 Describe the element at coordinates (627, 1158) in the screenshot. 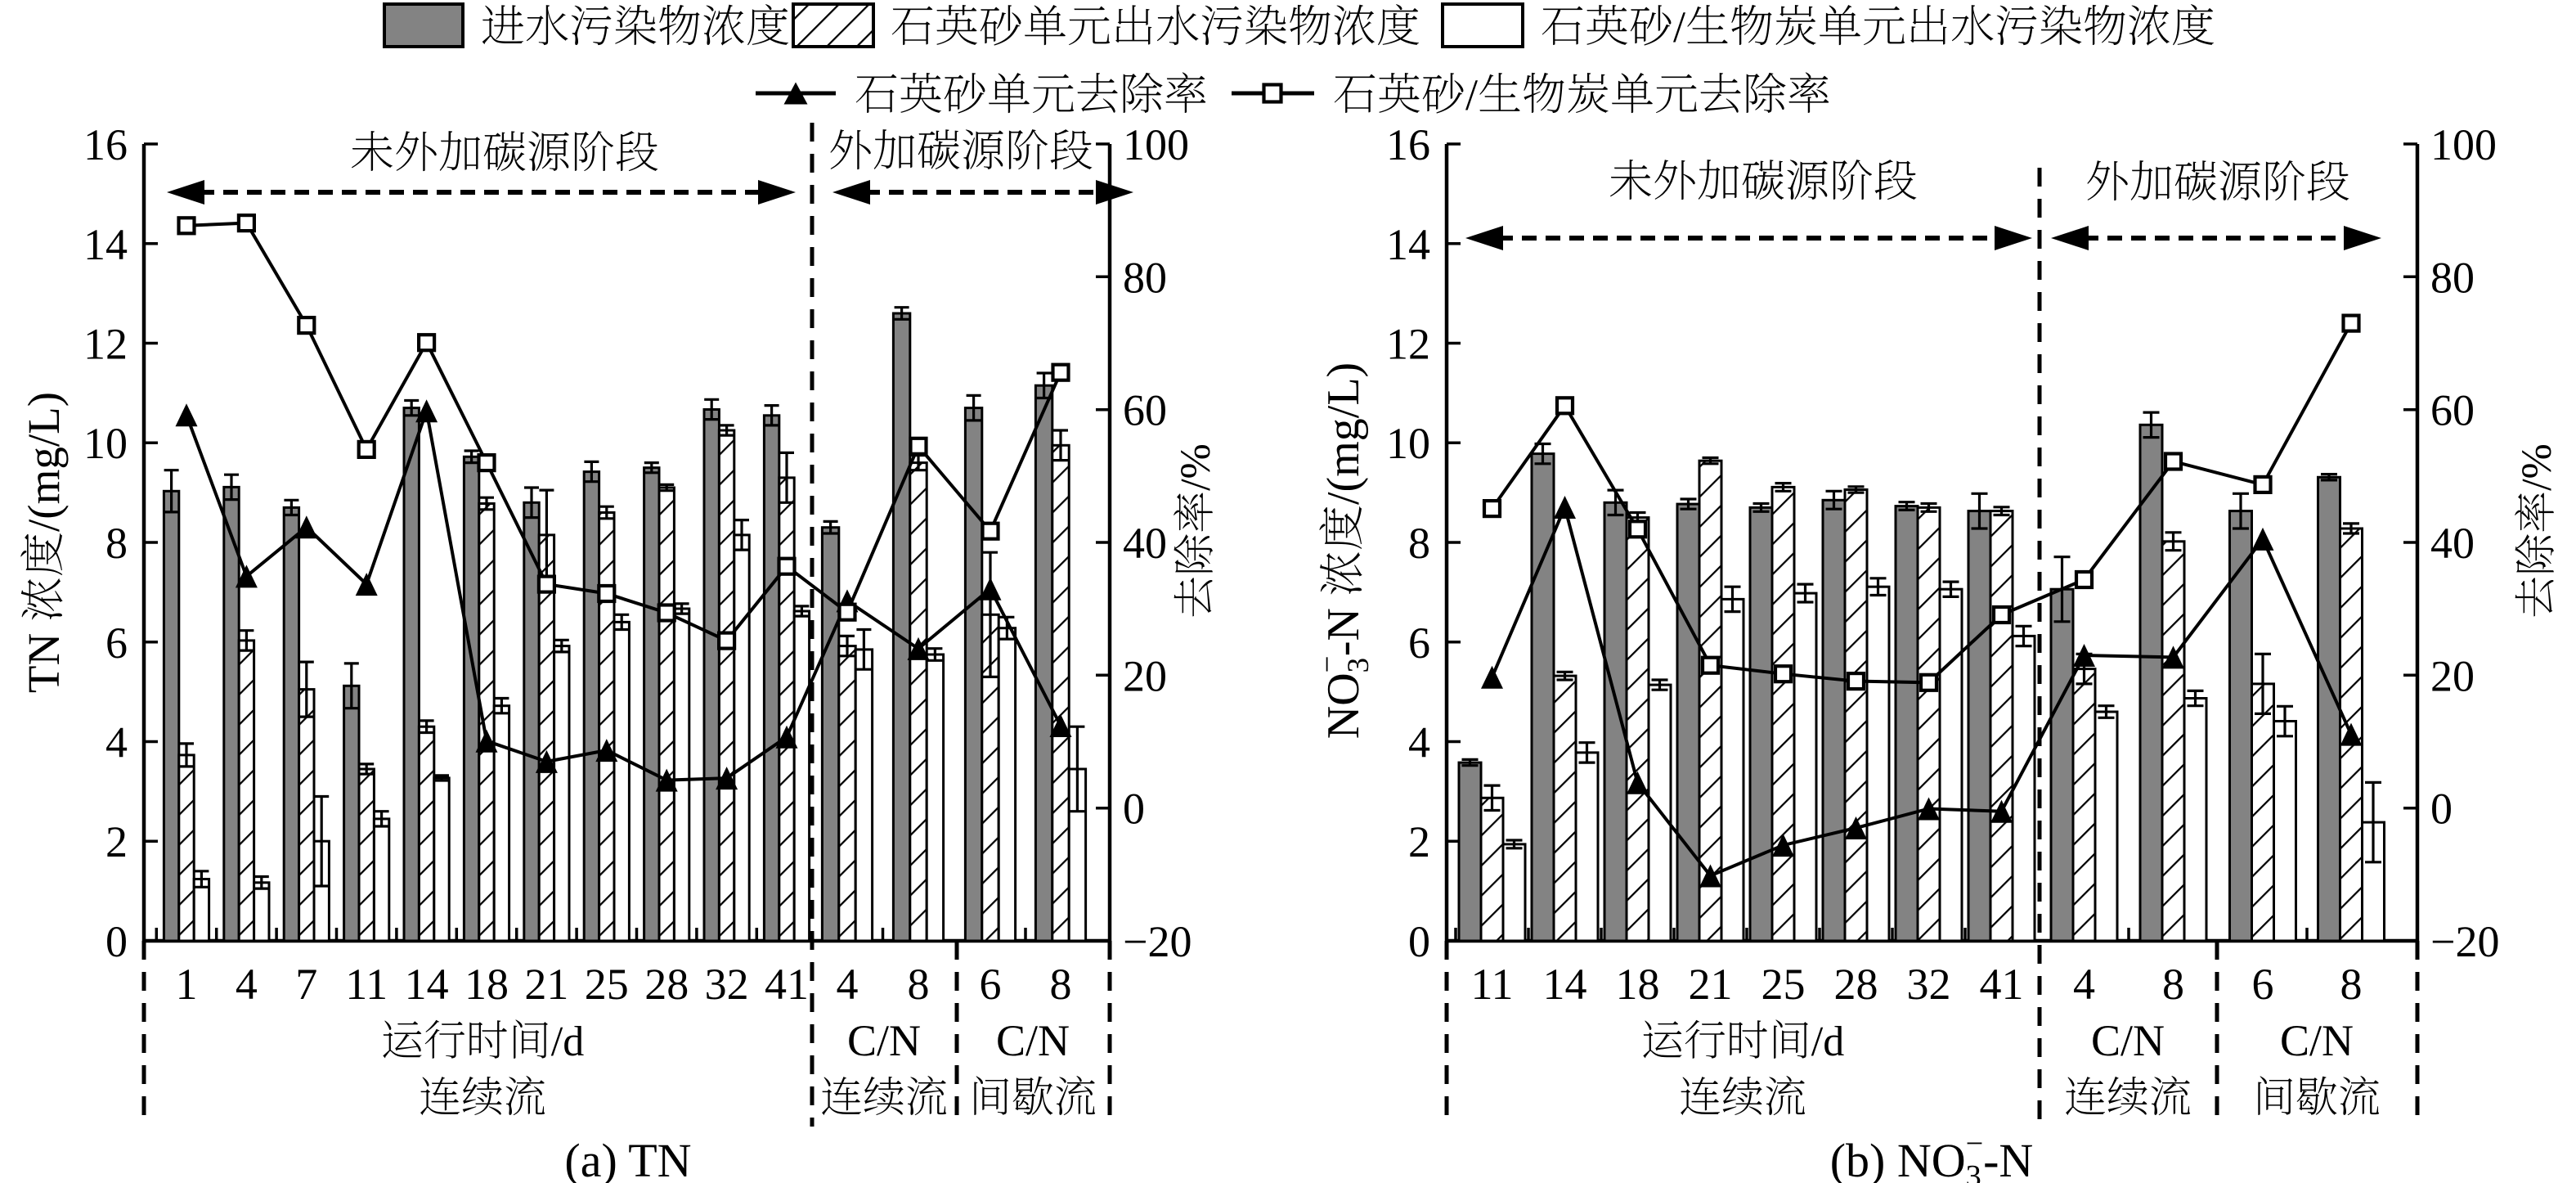

I see `svg-text: (a) TN` at that location.